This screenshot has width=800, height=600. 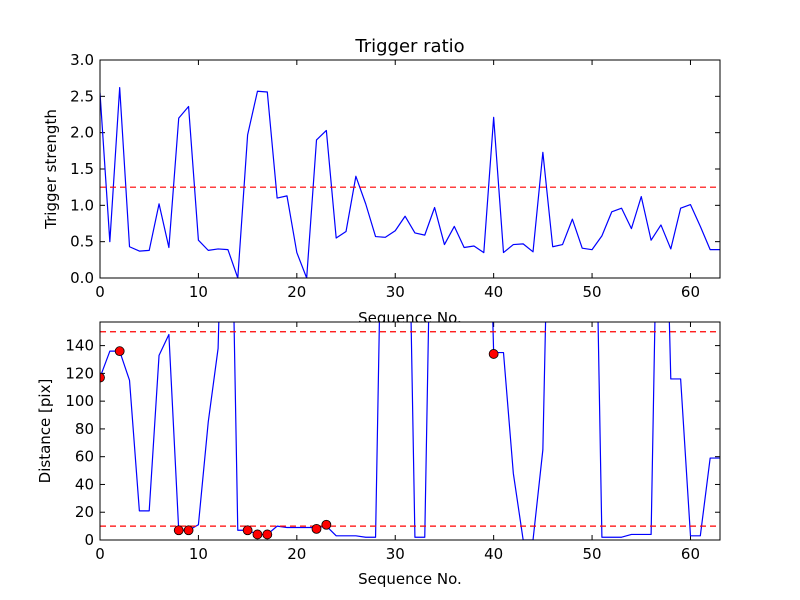 What do you see at coordinates (51, 169) in the screenshot?
I see `top-y-axis-label: Trigger strength` at bounding box center [51, 169].